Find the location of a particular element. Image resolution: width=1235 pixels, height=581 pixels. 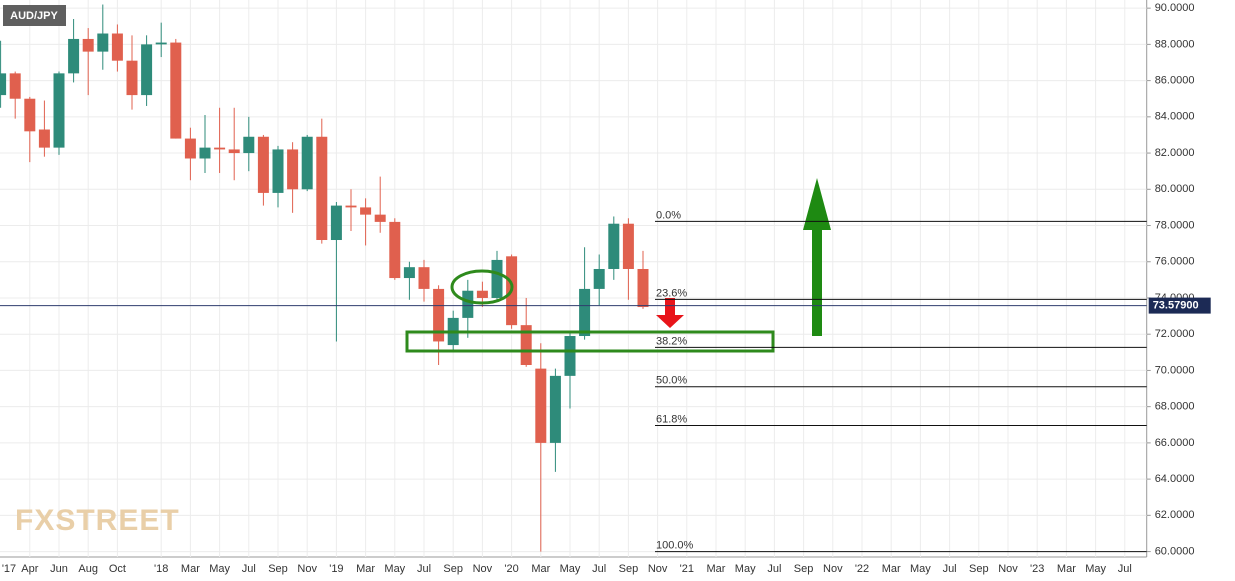

fib-label: 23.6% is located at coordinates (671, 293).